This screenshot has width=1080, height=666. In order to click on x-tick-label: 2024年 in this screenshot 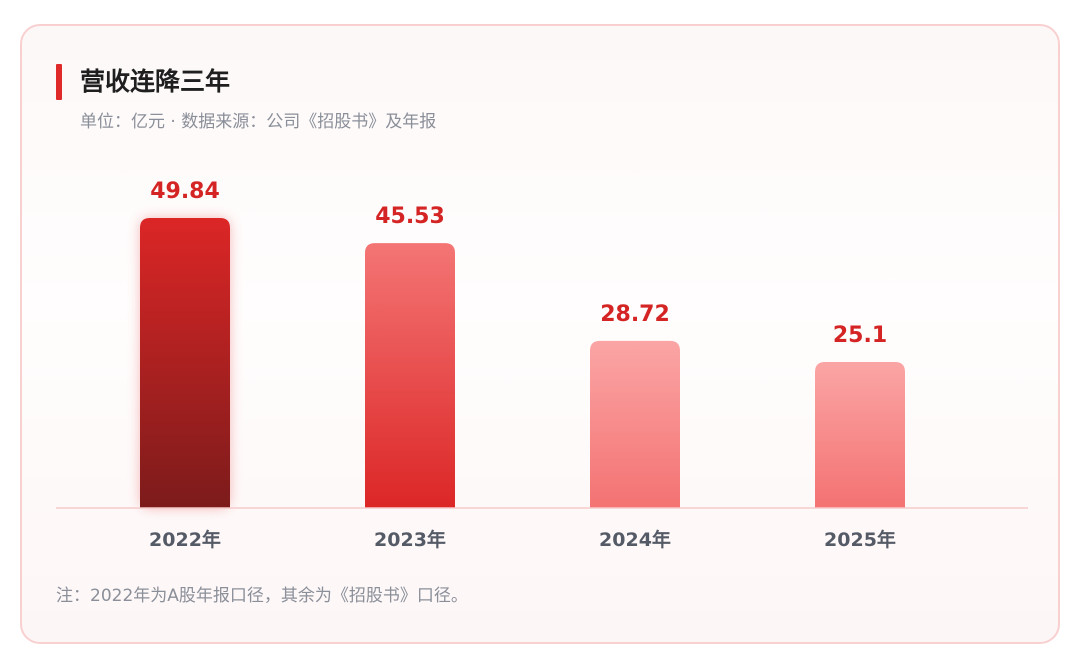, I will do `click(635, 539)`.